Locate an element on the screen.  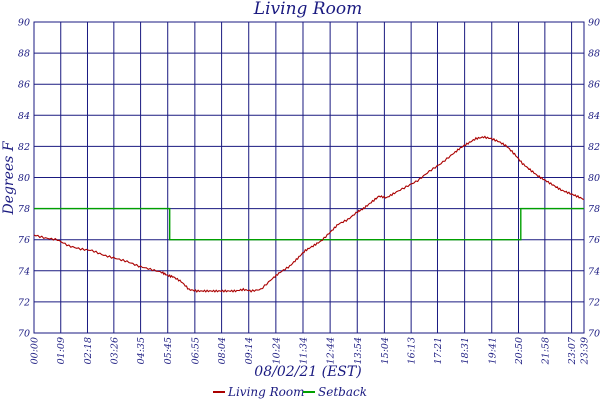
y-tick-label-right: 78 is located at coordinates (594, 209).